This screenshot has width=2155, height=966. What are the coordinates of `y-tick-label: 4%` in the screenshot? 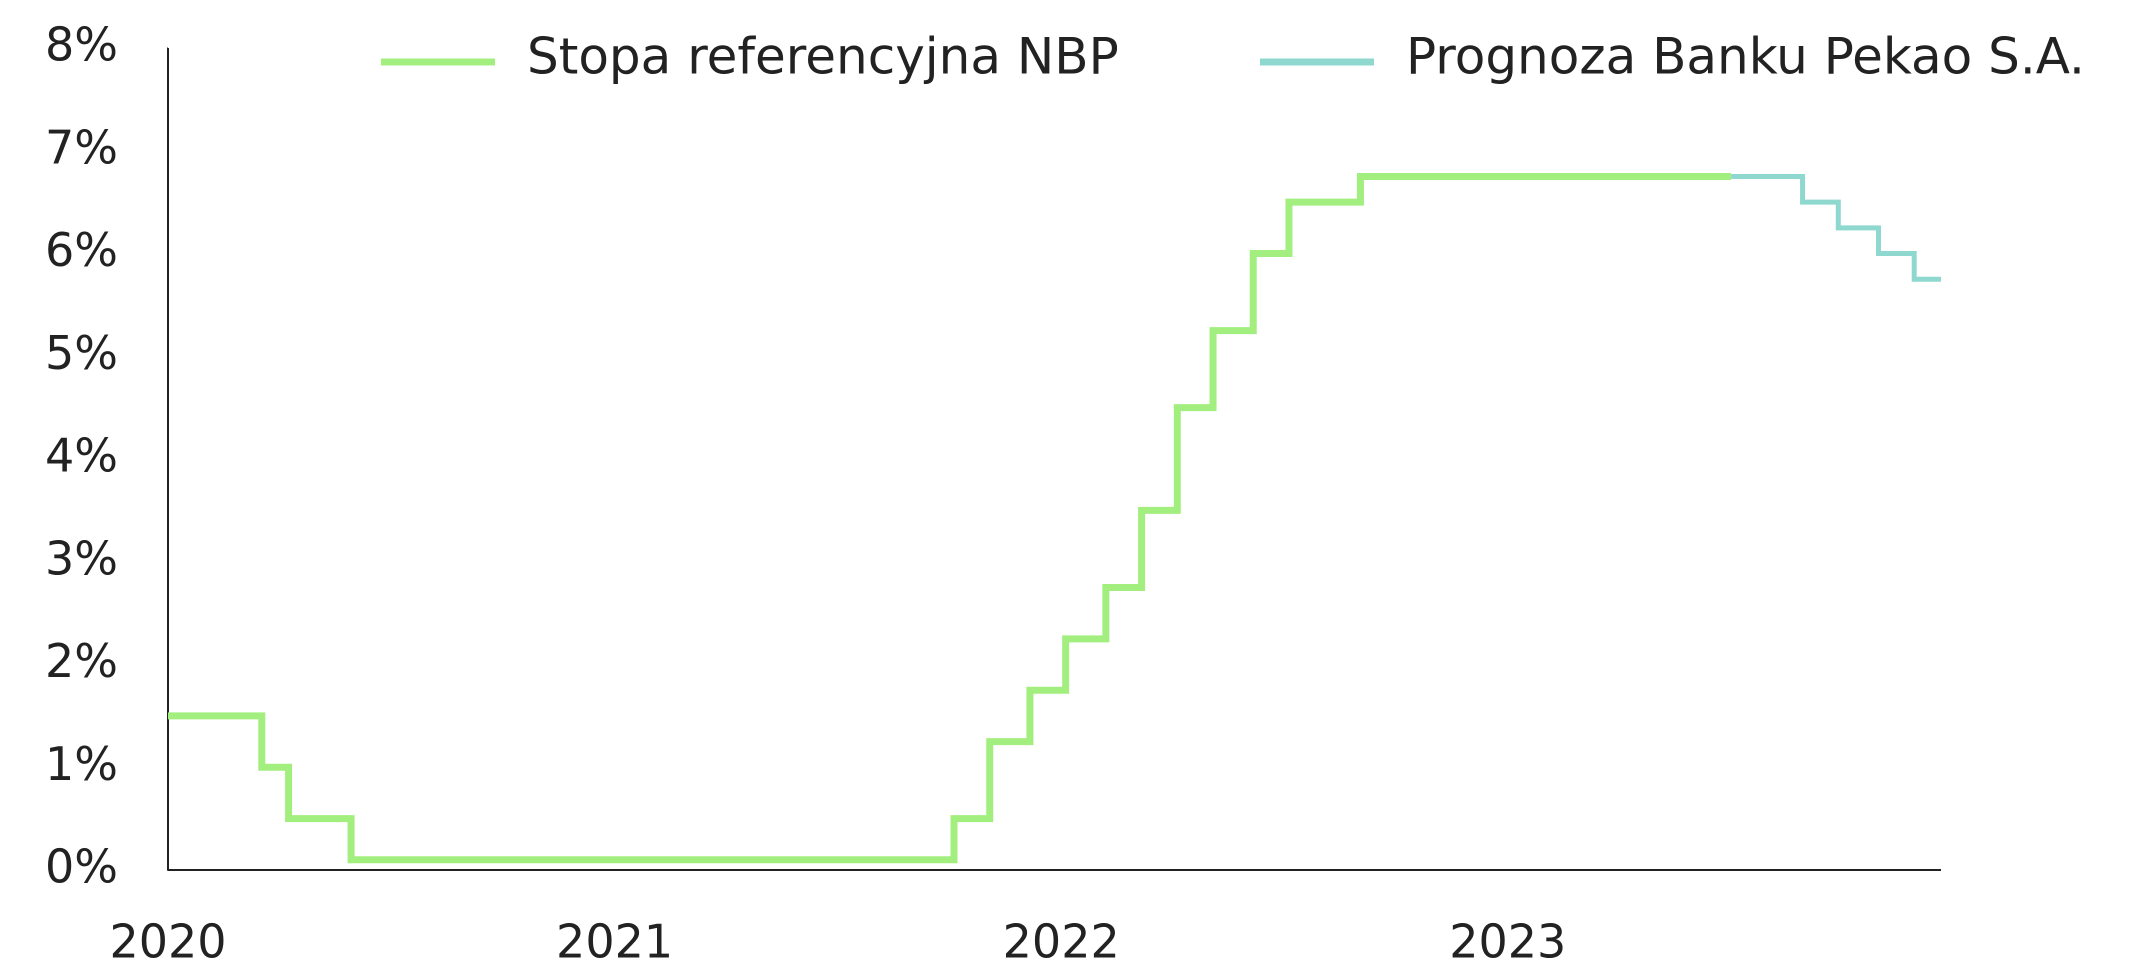 It's located at (81, 456).